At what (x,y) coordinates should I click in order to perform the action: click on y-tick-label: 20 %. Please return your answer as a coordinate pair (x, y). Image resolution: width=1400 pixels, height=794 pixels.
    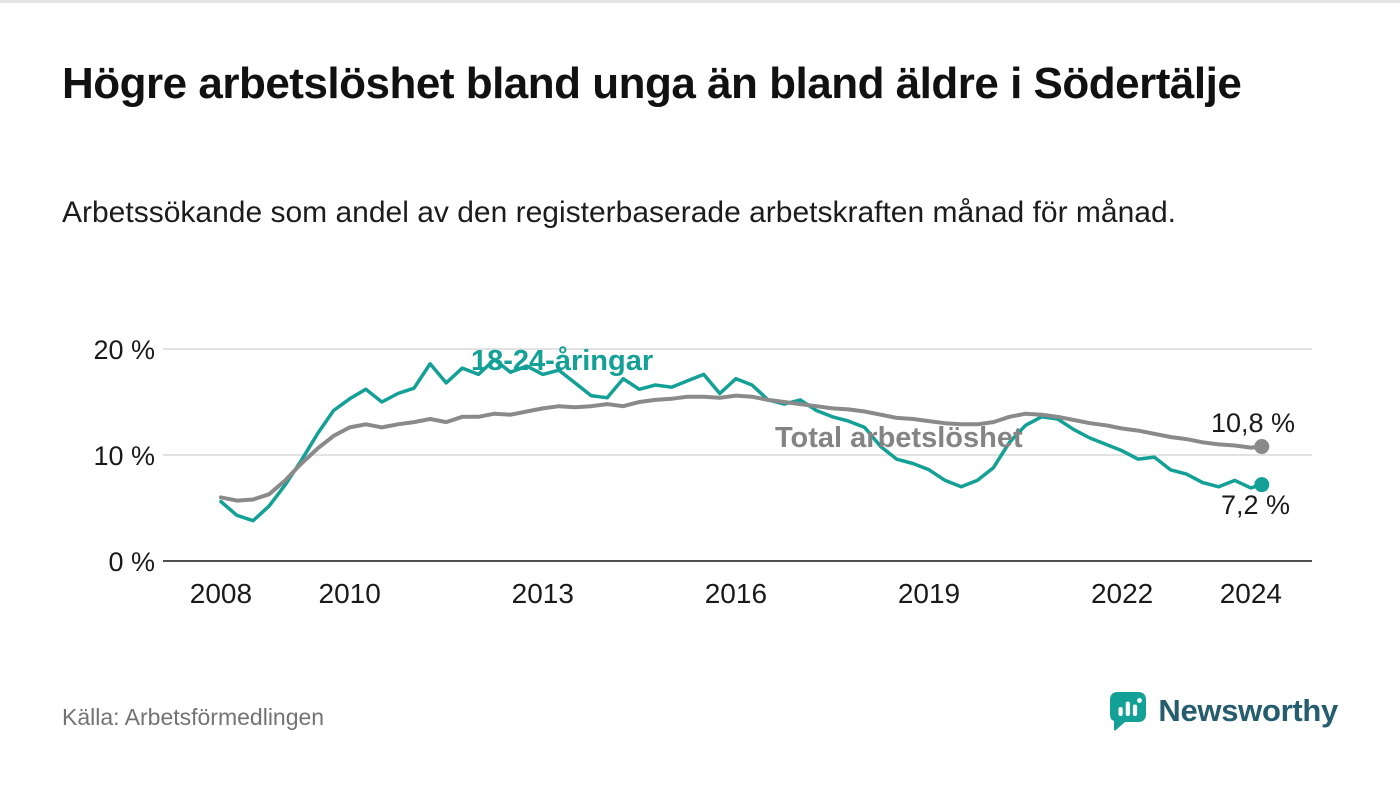
    Looking at the image, I should click on (124, 350).